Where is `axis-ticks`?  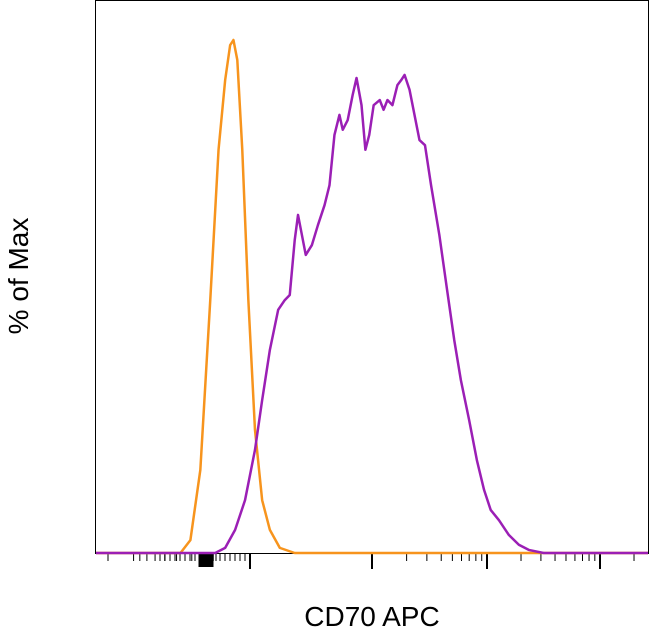
axis-ticks is located at coordinates (371, 561).